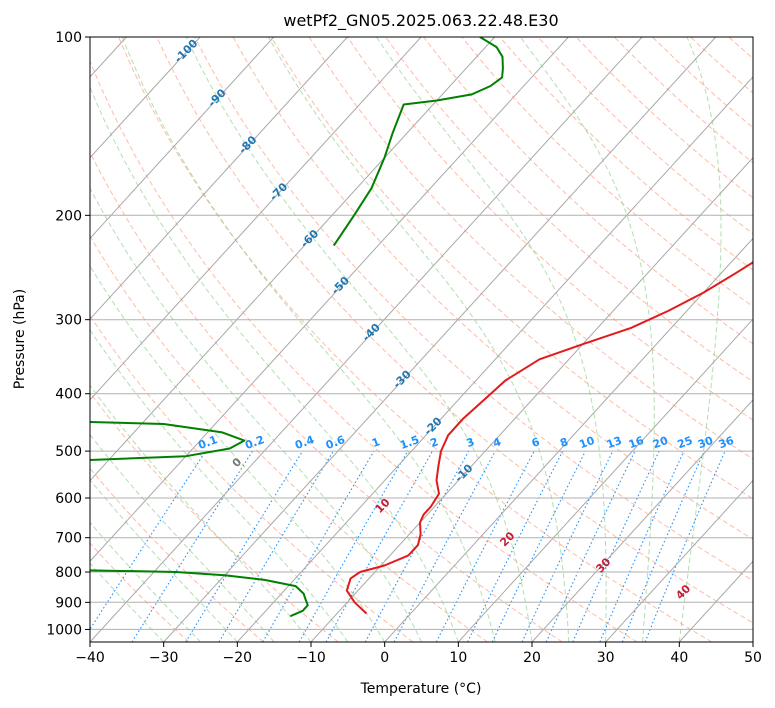  What do you see at coordinates (564, 442) in the screenshot?
I see `mixing-ratio-label: 8` at bounding box center [564, 442].